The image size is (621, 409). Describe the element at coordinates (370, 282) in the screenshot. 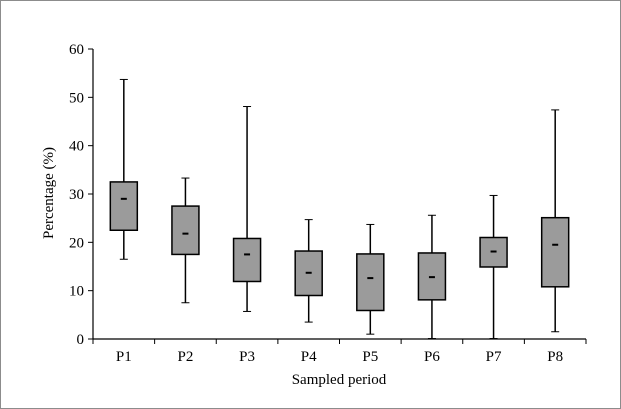

I see `box-p5` at that location.